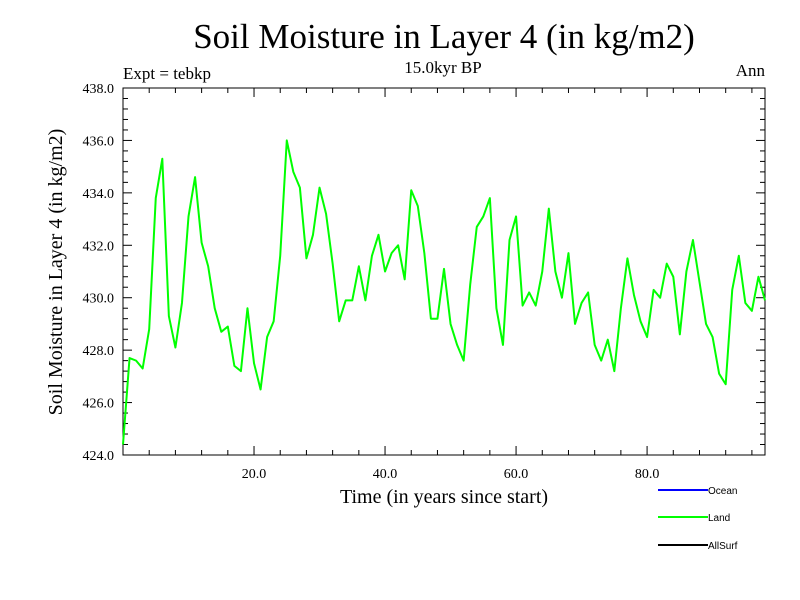  What do you see at coordinates (99, 273) in the screenshot?
I see `y-tick-labels: 424.0 426.0 428.0 430.0 432.0 434.0 436.0 438.0` at bounding box center [99, 273].